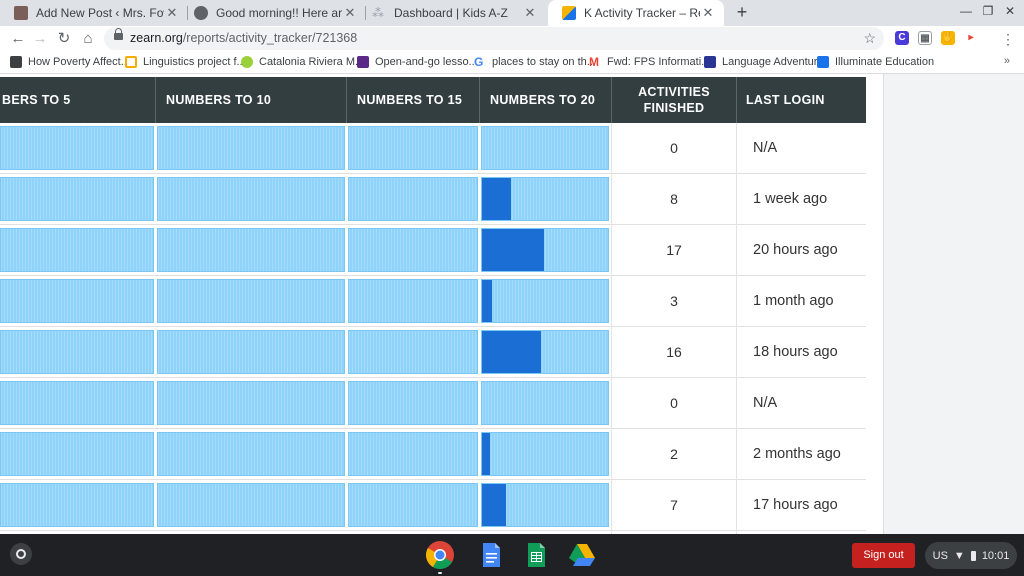 Image resolution: width=1024 pixels, height=576 pixels. Describe the element at coordinates (790, 199) in the screenshot. I see `last-login-value: 1 week ago` at that location.